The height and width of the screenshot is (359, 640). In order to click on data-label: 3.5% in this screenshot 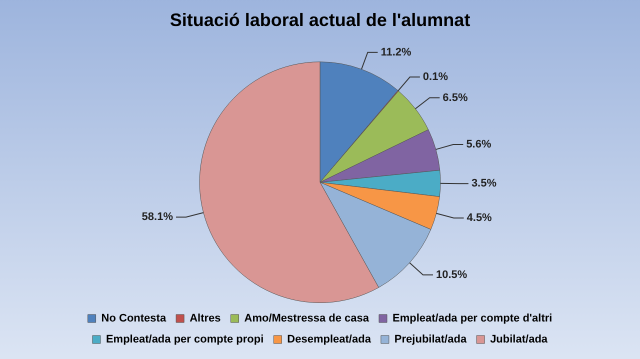, I will do `click(484, 184)`.